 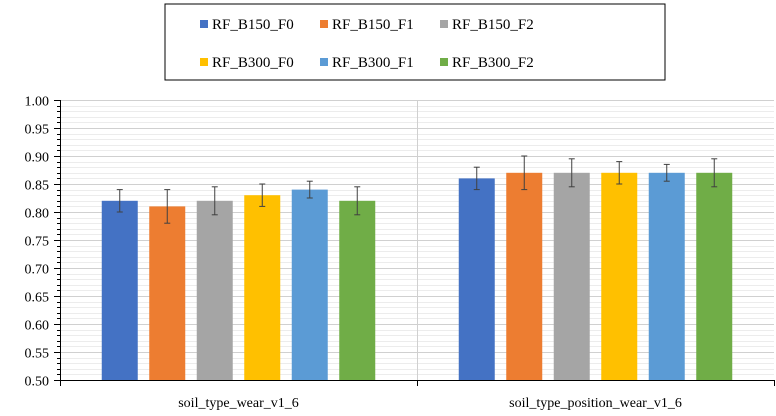 I want to click on y-tick-label: 0.60, so click(x=37, y=326).